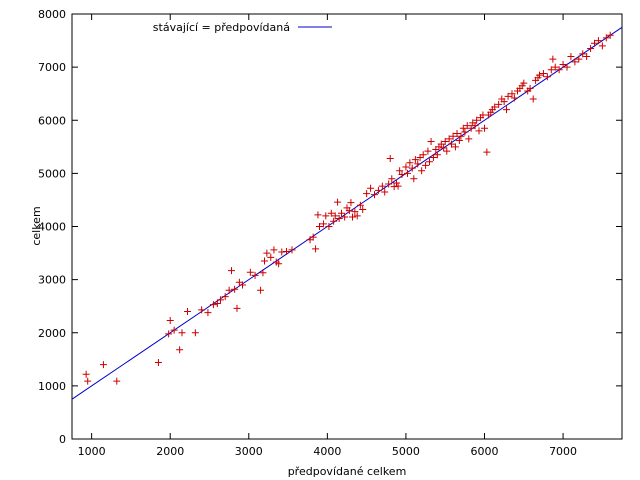  I want to click on y-tick-label: 1000, so click(52, 386).